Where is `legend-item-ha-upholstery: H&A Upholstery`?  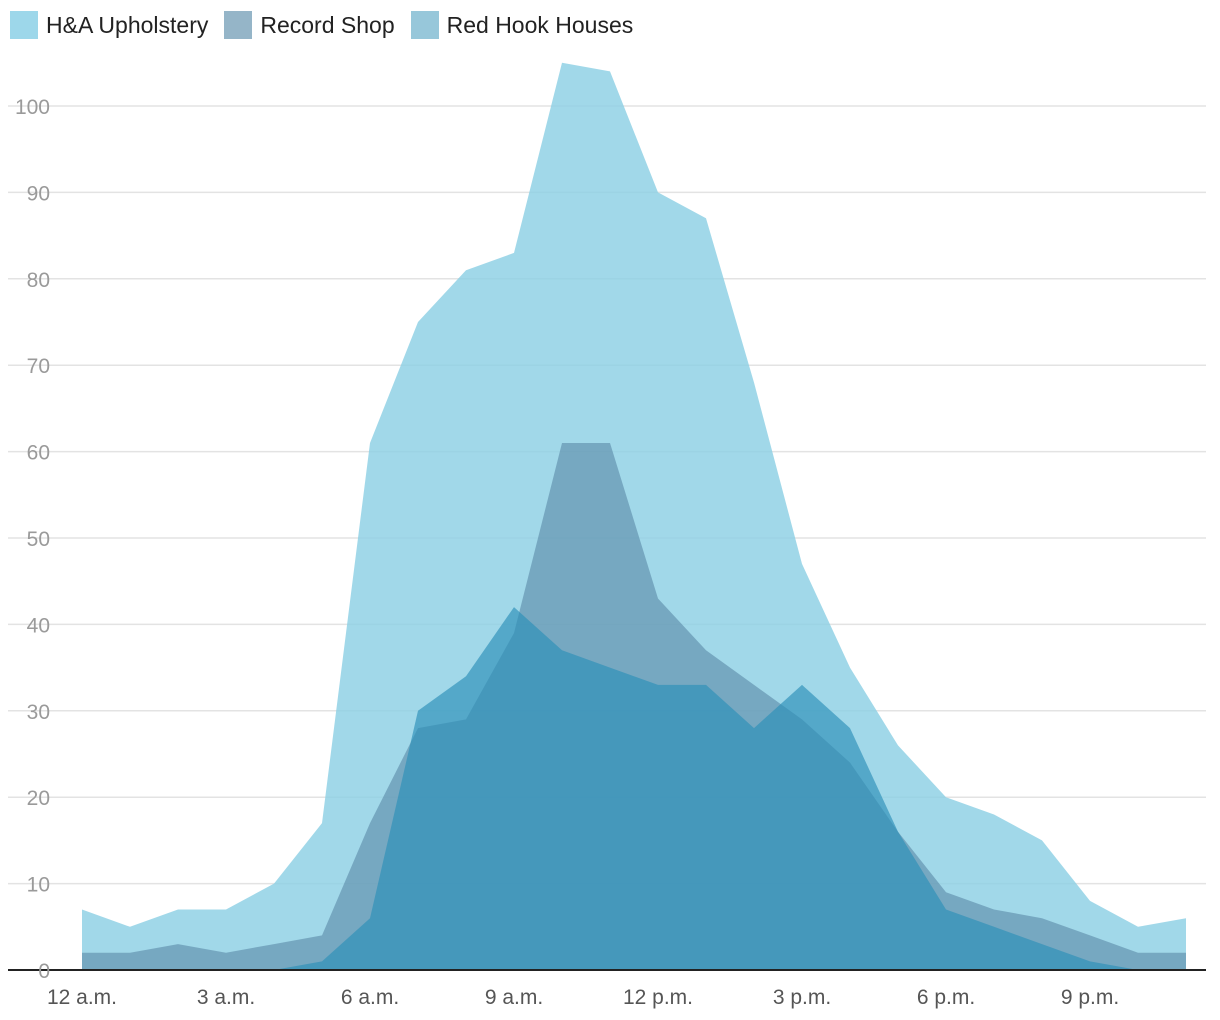
legend-item-ha-upholstery: H&A Upholstery is located at coordinates (109, 25).